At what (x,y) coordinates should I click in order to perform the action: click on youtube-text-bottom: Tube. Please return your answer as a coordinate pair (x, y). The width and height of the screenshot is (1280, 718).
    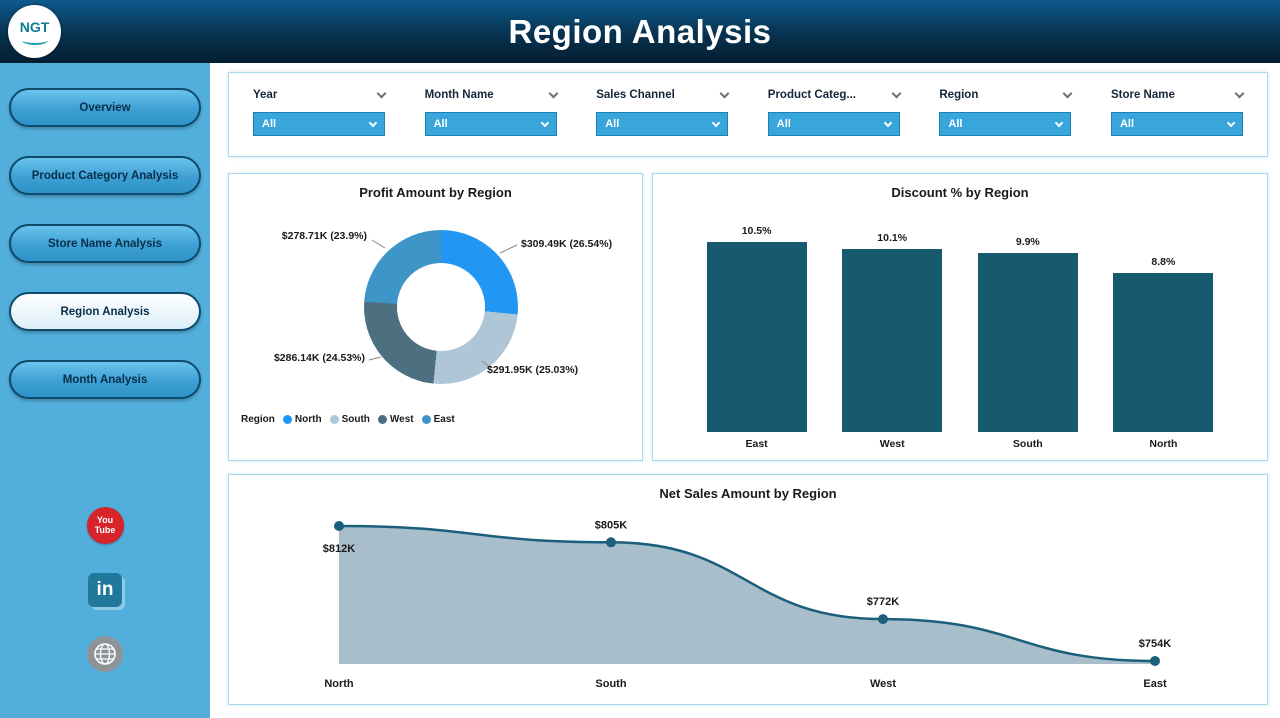
    Looking at the image, I should click on (105, 529).